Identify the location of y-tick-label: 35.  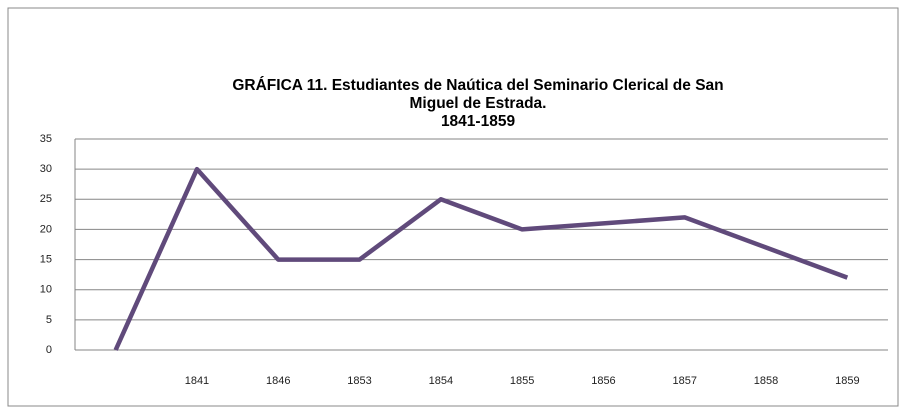
(46, 139).